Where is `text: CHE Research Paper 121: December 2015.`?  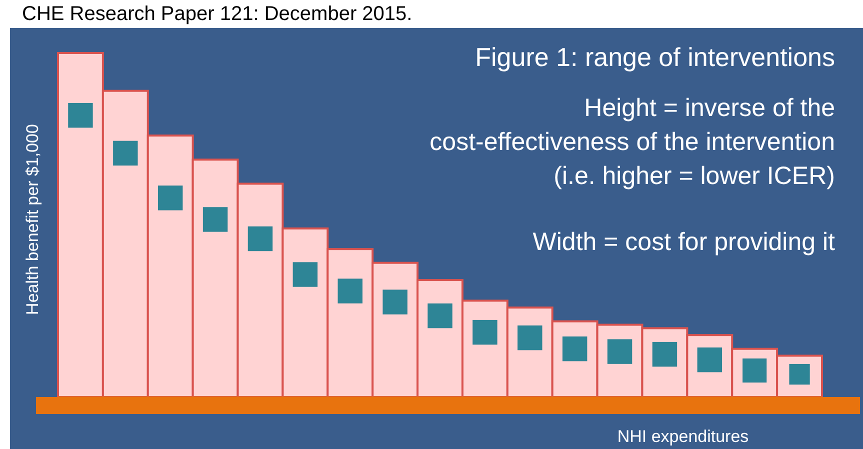 text: CHE Research Paper 121: December 2015. is located at coordinates (217, 14).